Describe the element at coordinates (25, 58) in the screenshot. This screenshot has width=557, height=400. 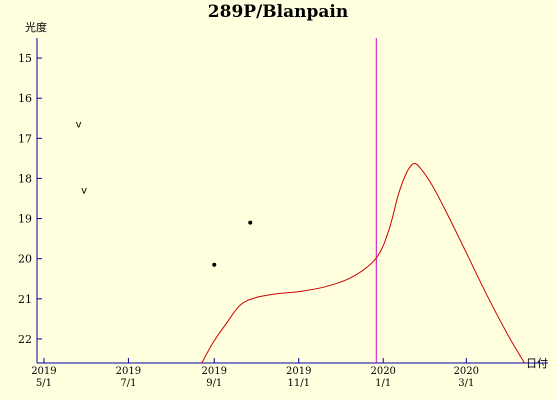
I see `y-tick-label: 15` at that location.